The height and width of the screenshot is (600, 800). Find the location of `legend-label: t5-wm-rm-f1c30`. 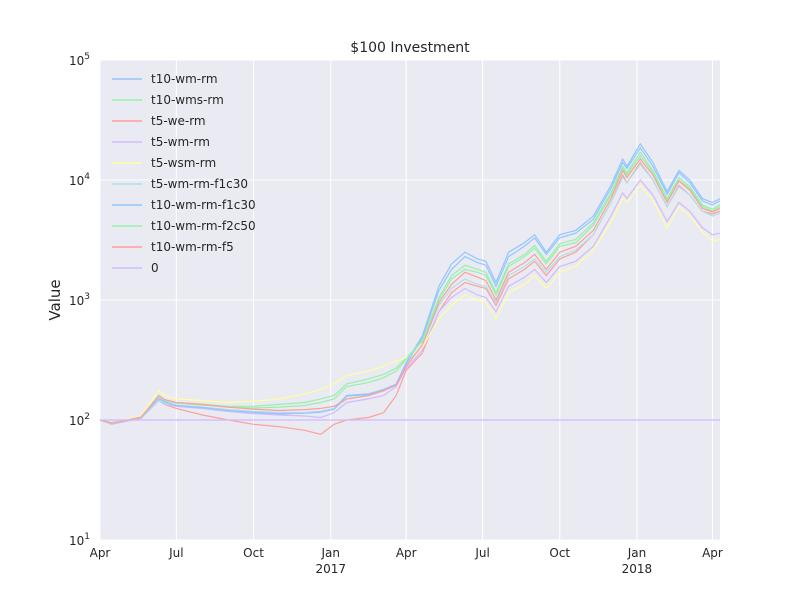

legend-label: t5-wm-rm-f1c30 is located at coordinates (199, 184).